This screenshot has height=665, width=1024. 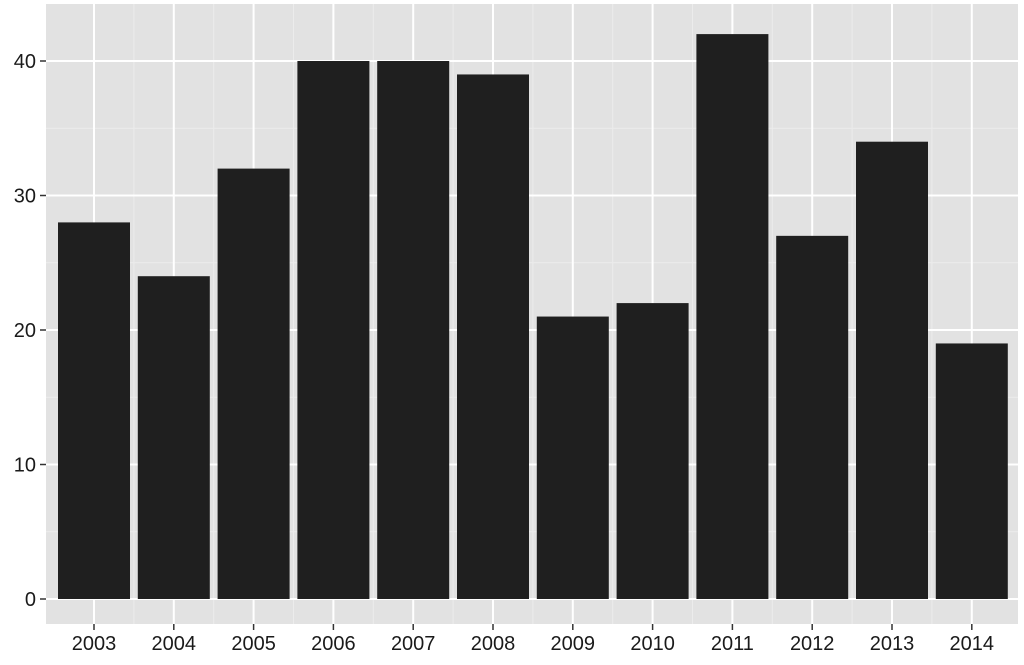 What do you see at coordinates (892, 644) in the screenshot?
I see `x-tick-label-2013: 2013` at bounding box center [892, 644].